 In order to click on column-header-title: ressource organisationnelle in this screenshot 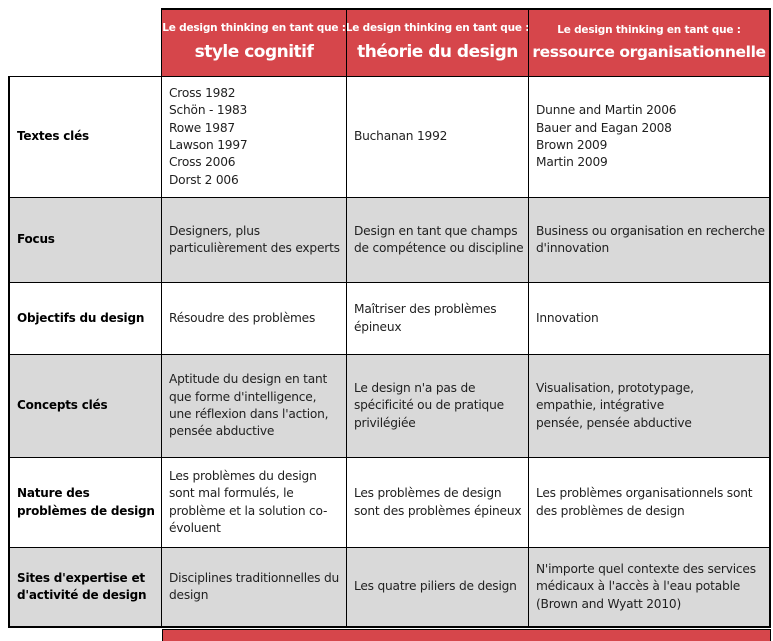, I will do `click(649, 52)`.